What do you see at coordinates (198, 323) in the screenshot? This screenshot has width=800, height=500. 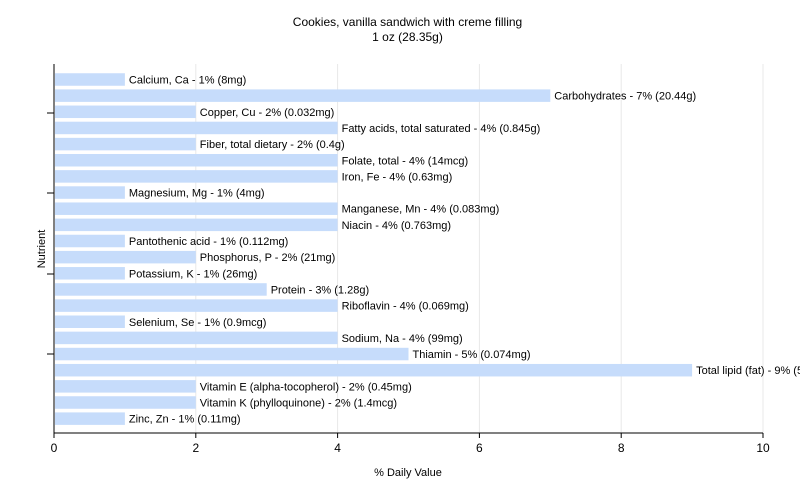 I see `bar-label: Selenium, Se - 1% (0.9mcg)` at bounding box center [198, 323].